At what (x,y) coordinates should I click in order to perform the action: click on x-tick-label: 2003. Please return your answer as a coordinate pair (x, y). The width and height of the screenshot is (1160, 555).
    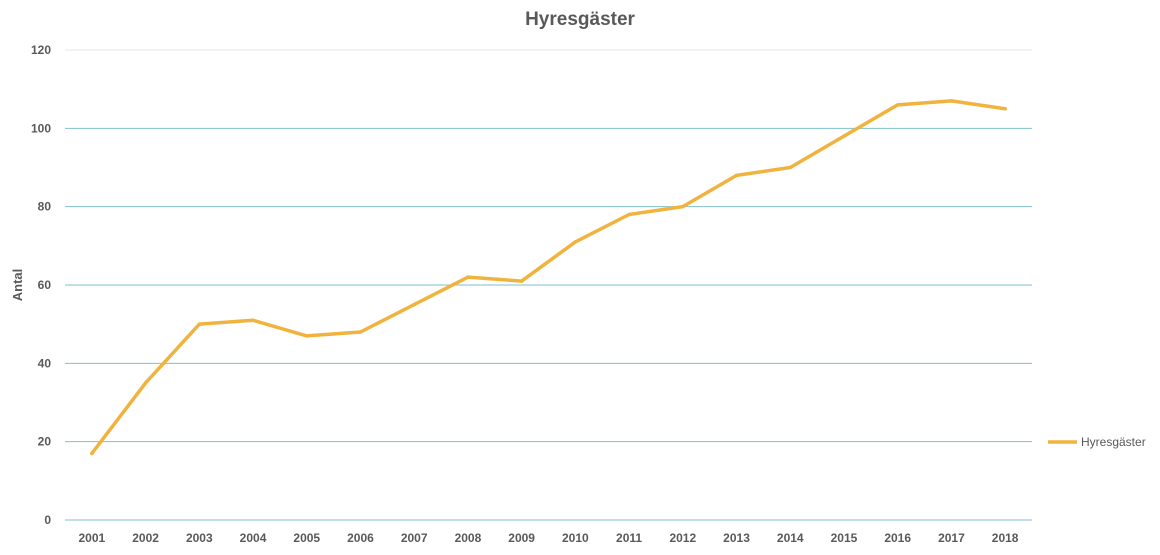
    Looking at the image, I should click on (199, 538).